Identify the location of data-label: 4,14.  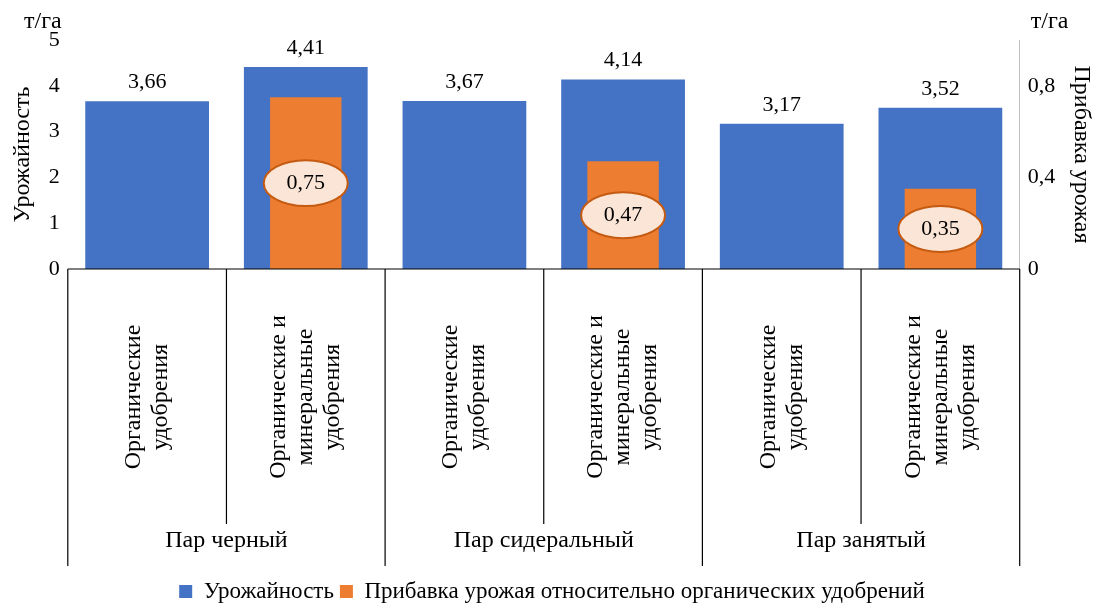
(623, 59).